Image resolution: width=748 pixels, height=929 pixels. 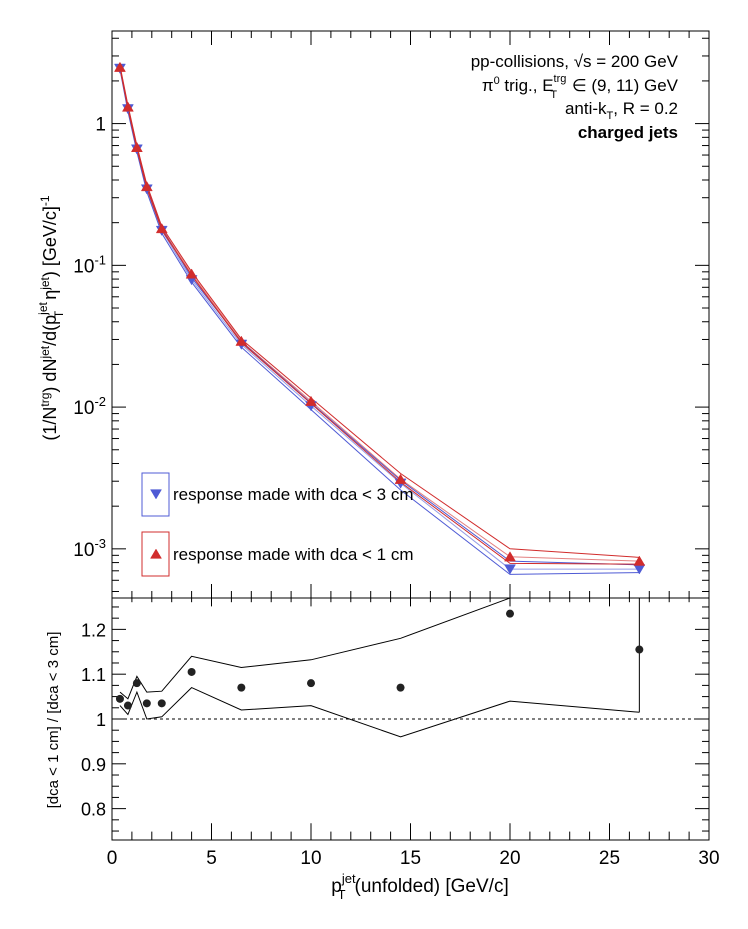 What do you see at coordinates (293, 494) in the screenshot?
I see `legend-label-dca3: response made with dca < 3 cm` at bounding box center [293, 494].